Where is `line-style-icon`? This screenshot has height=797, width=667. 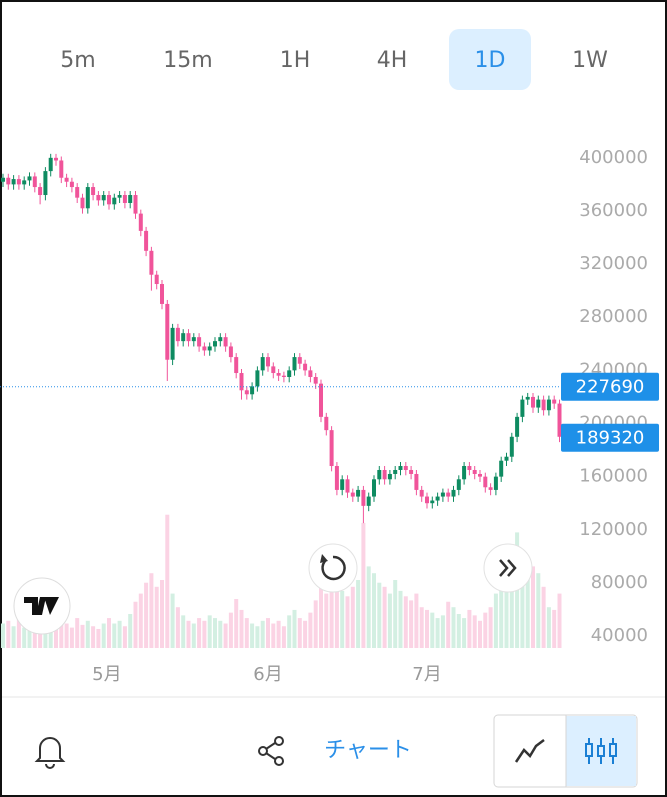 line-style-icon is located at coordinates (529, 751).